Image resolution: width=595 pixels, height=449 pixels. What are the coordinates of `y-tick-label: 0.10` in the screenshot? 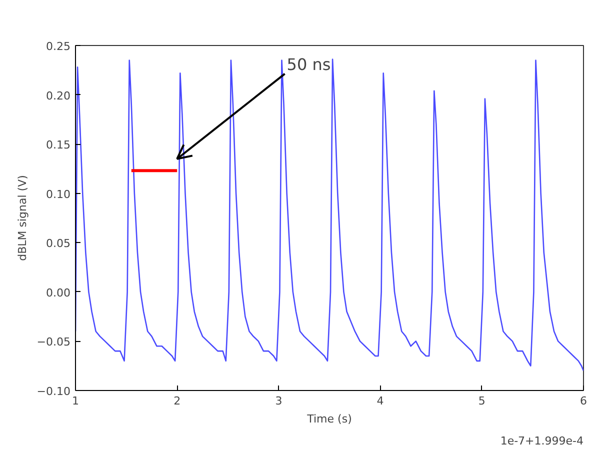 It's located at (58, 194).